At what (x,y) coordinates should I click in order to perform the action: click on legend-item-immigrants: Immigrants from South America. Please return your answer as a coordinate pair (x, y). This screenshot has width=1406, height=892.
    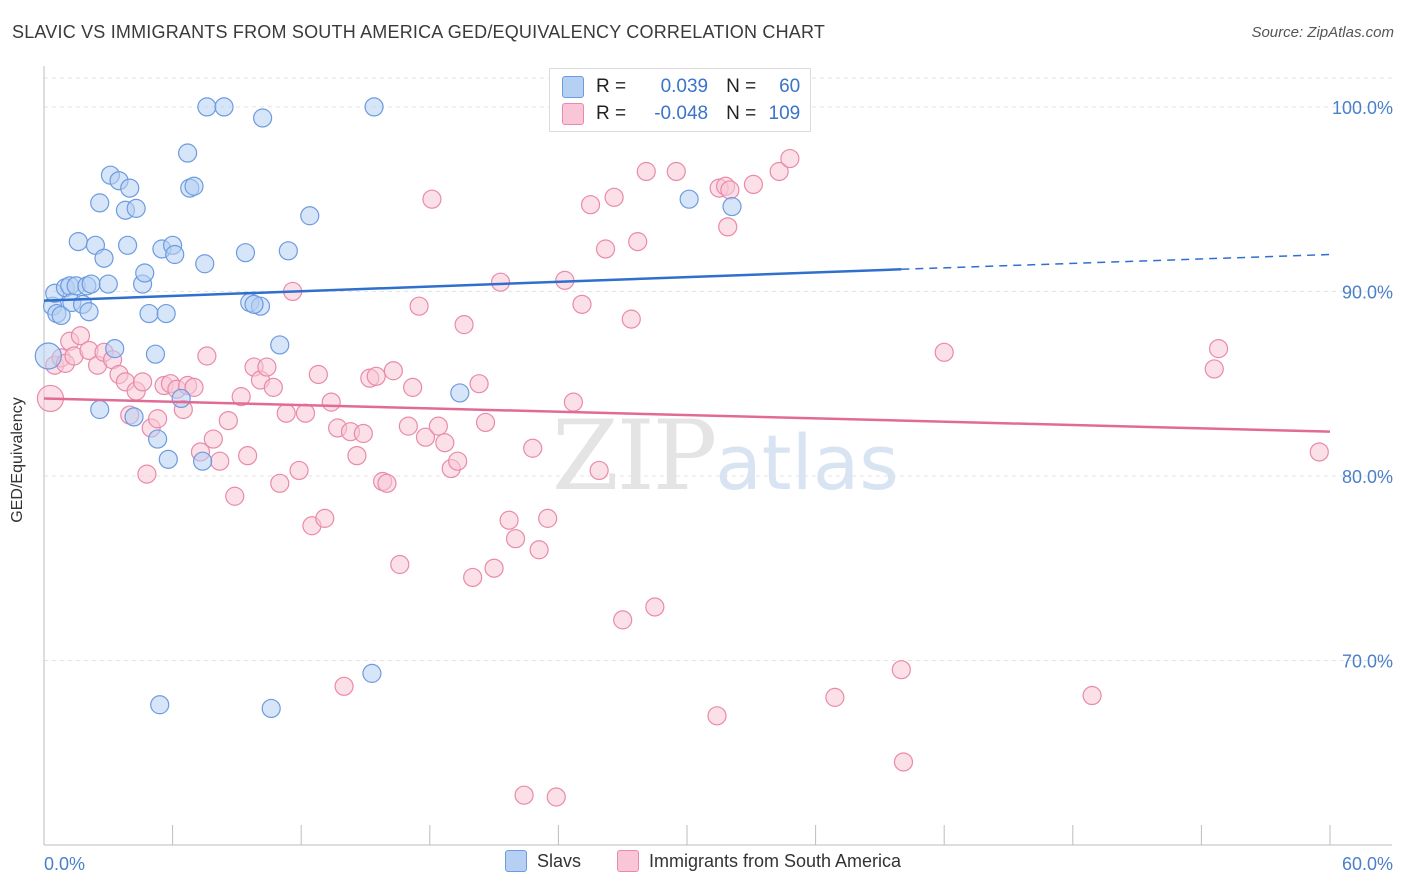
    Looking at the image, I should click on (759, 861).